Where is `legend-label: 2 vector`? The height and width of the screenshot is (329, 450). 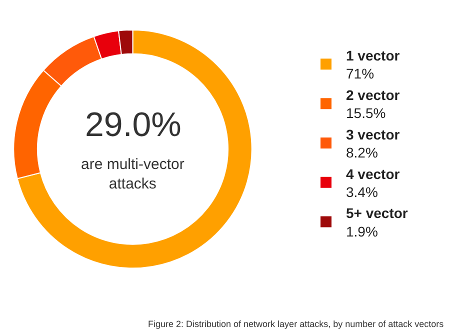
legend-label: 2 vector is located at coordinates (373, 94).